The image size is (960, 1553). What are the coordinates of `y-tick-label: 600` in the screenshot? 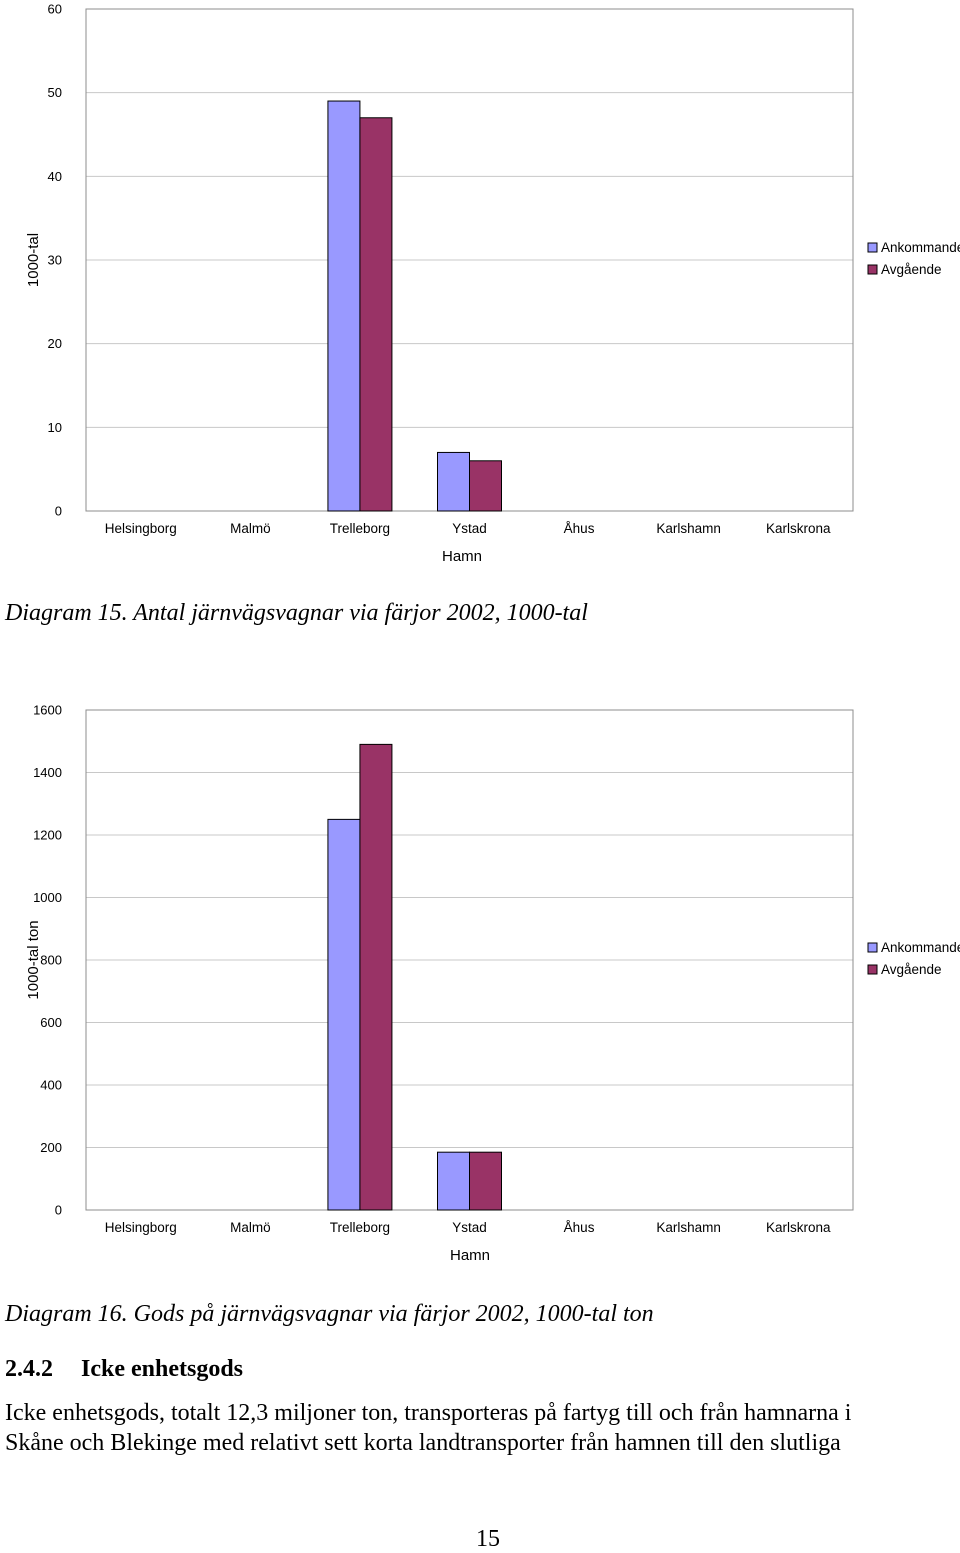 It's located at (51, 1022).